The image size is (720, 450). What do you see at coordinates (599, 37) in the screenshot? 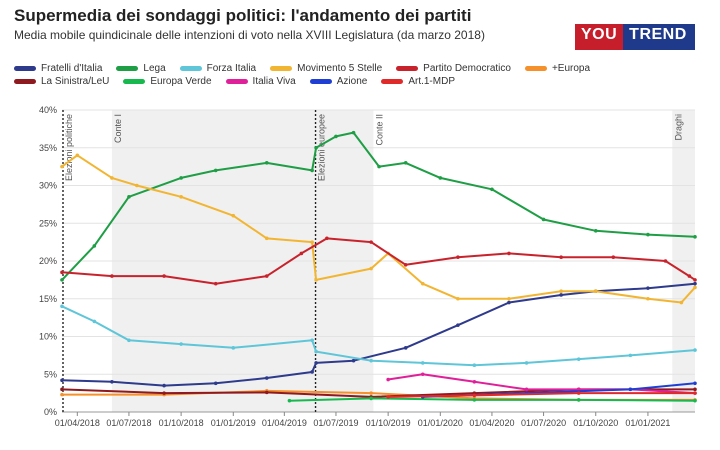
I see `logo-you-text: YOU` at bounding box center [599, 37].